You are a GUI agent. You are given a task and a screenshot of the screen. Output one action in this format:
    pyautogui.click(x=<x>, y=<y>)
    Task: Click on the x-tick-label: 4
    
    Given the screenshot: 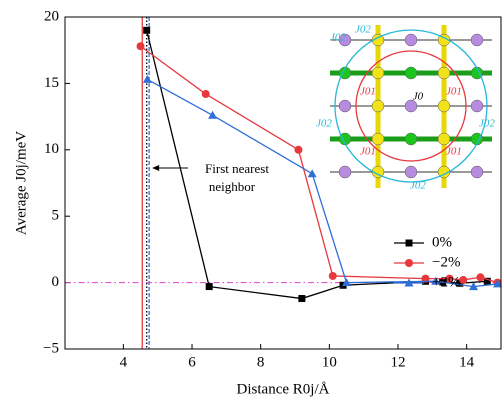 What is the action you would take?
    pyautogui.click(x=124, y=362)
    